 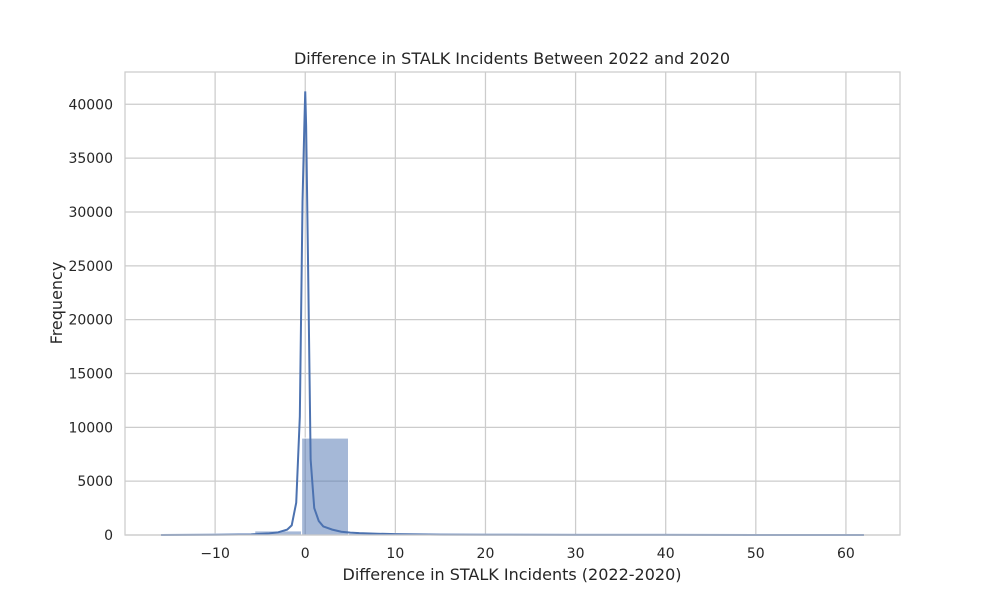 I want to click on histogram-bars, so click(x=512, y=486).